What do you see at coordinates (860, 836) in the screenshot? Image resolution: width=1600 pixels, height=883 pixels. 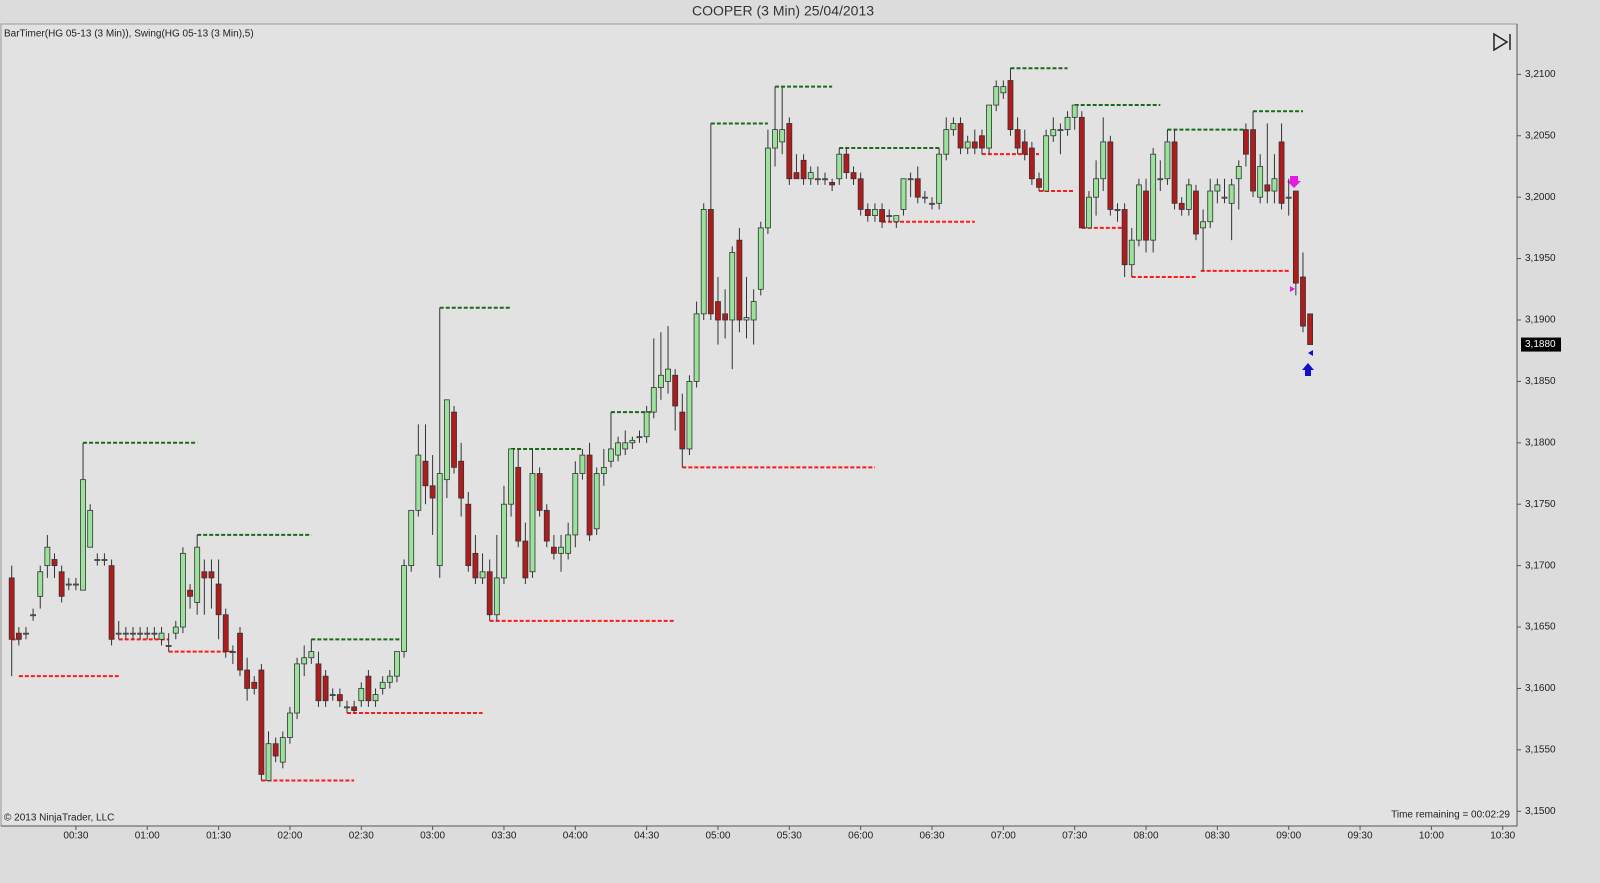 I see `x-tick-label: 06:00` at bounding box center [860, 836].